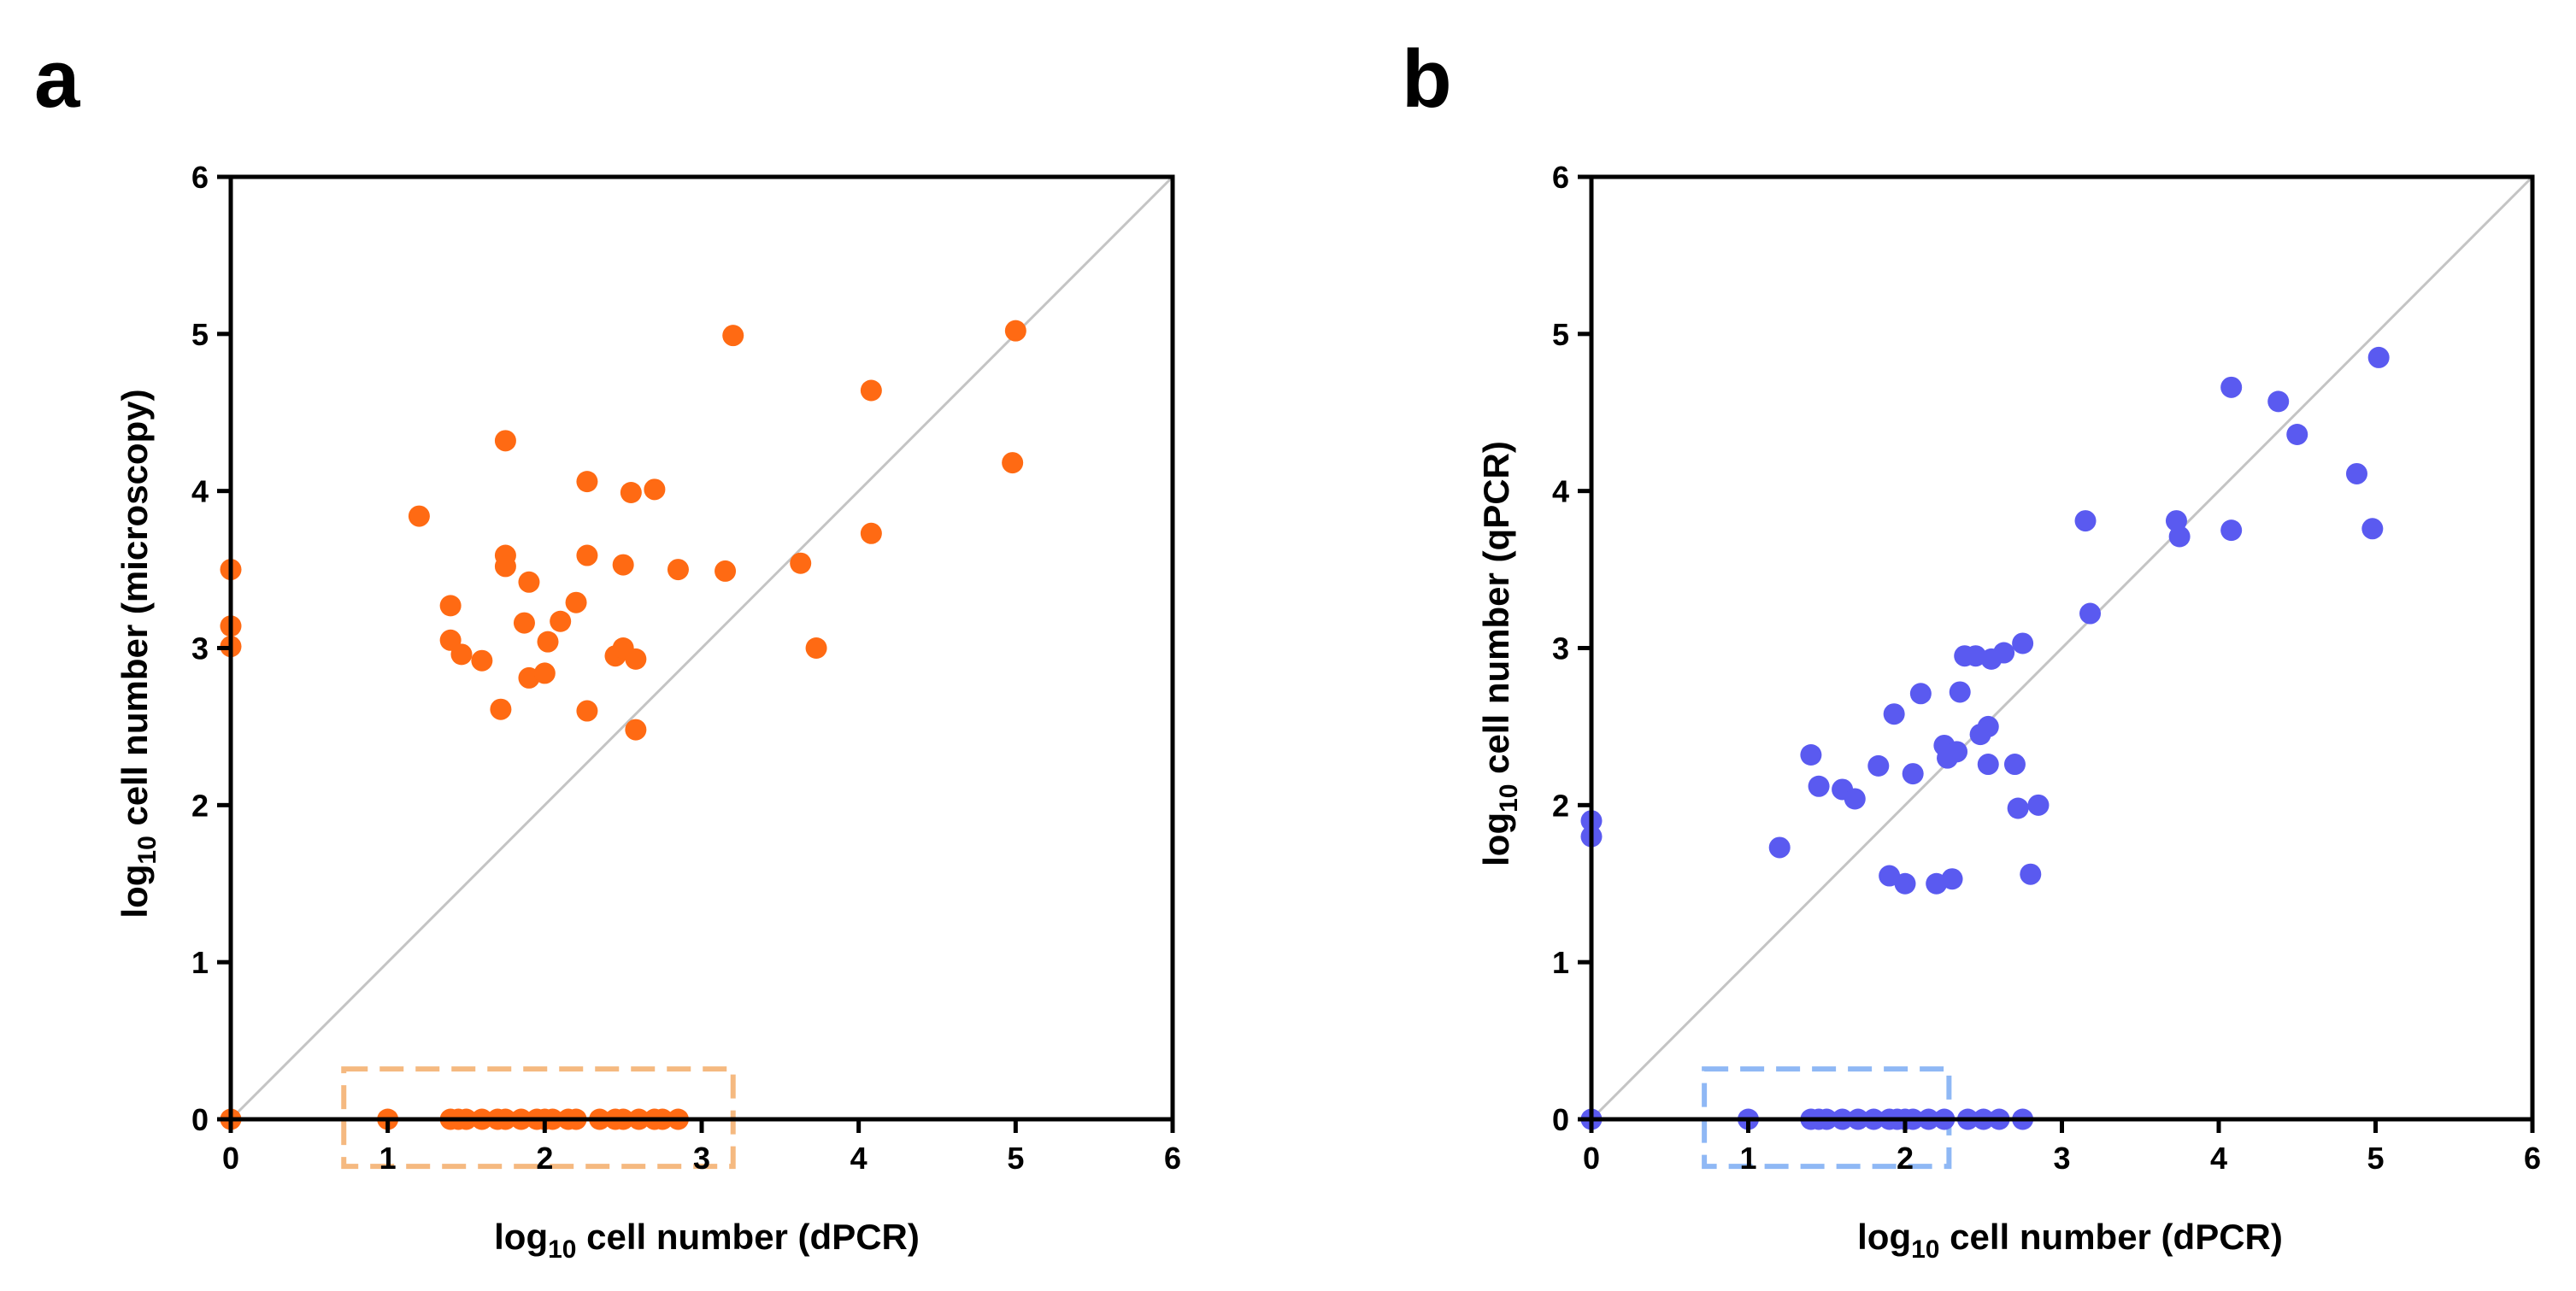 The width and height of the screenshot is (2576, 1291). I want to click on panel-b-x-tick-label: 4, so click(2218, 1158).